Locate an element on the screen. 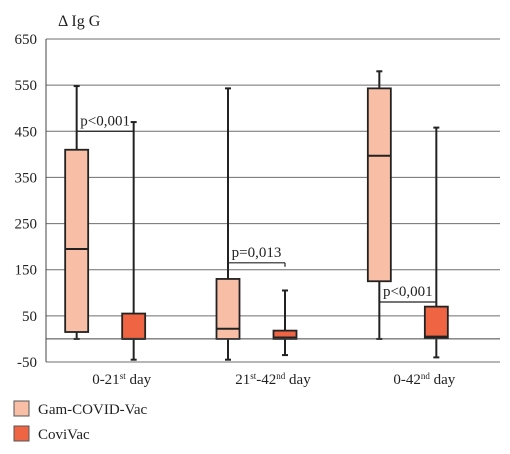  legend-label: CoviVac is located at coordinates (64, 435).